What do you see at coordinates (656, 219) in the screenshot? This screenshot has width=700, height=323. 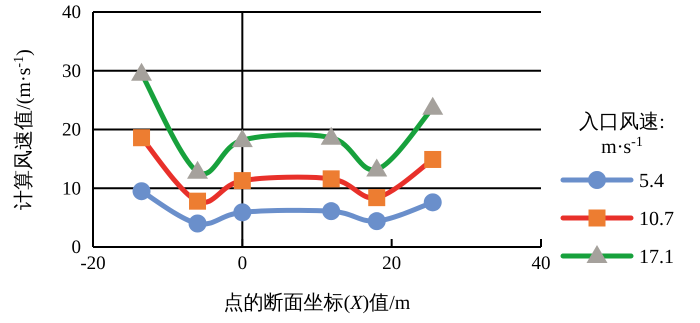 I see `legend-label: 10.7` at bounding box center [656, 219].